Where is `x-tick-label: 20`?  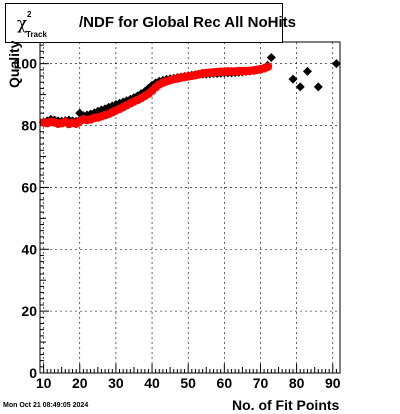 x-tick-label: 20 is located at coordinates (80, 383).